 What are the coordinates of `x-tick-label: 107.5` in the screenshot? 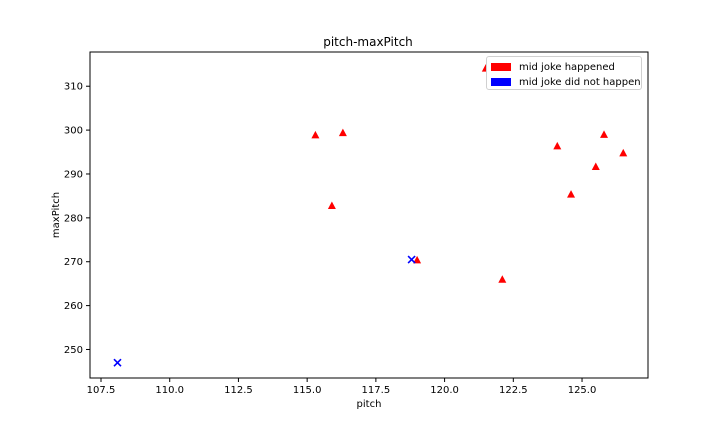 It's located at (101, 390).